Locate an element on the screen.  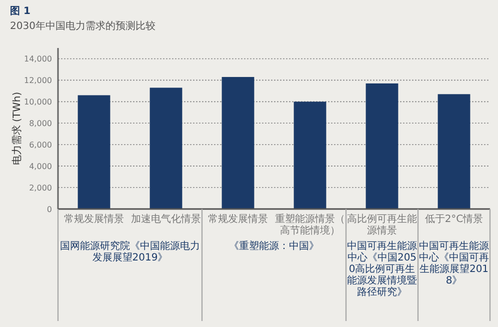
x-tick-label: 低于2°C情景 is located at coordinates (454, 219).